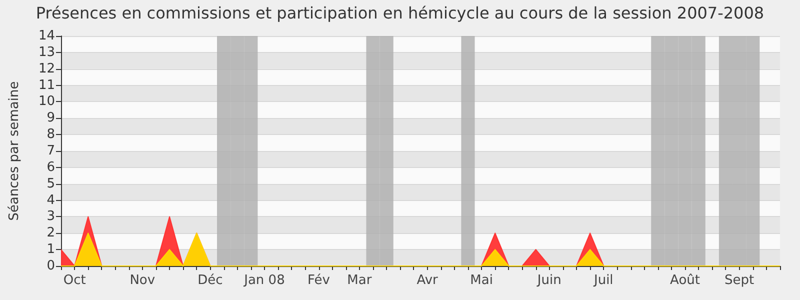 The image size is (800, 300). I want to click on y-tick-label: 2, so click(50, 233).